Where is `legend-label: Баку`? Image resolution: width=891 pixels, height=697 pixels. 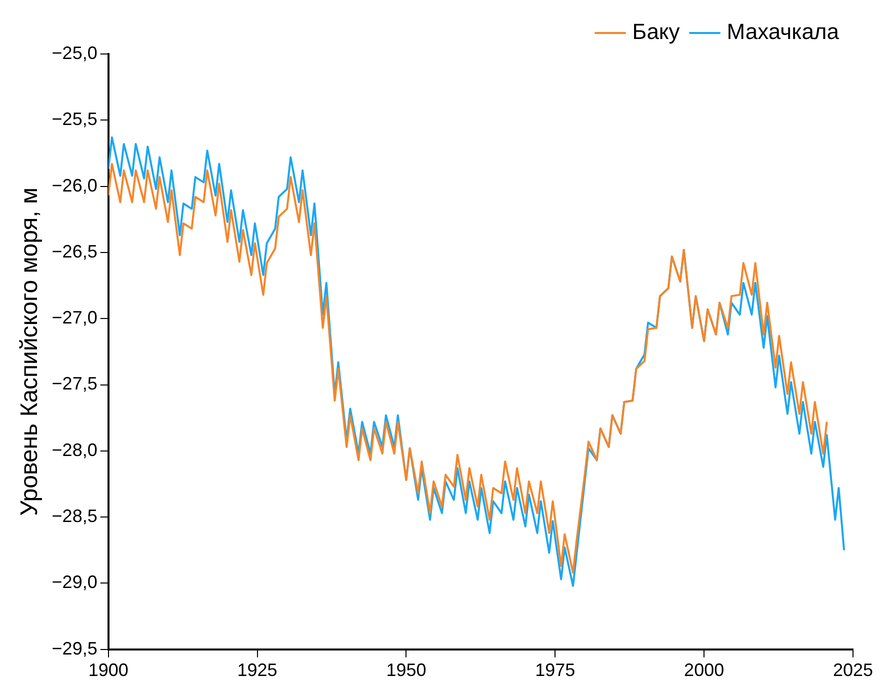 legend-label: Баку is located at coordinates (656, 31).